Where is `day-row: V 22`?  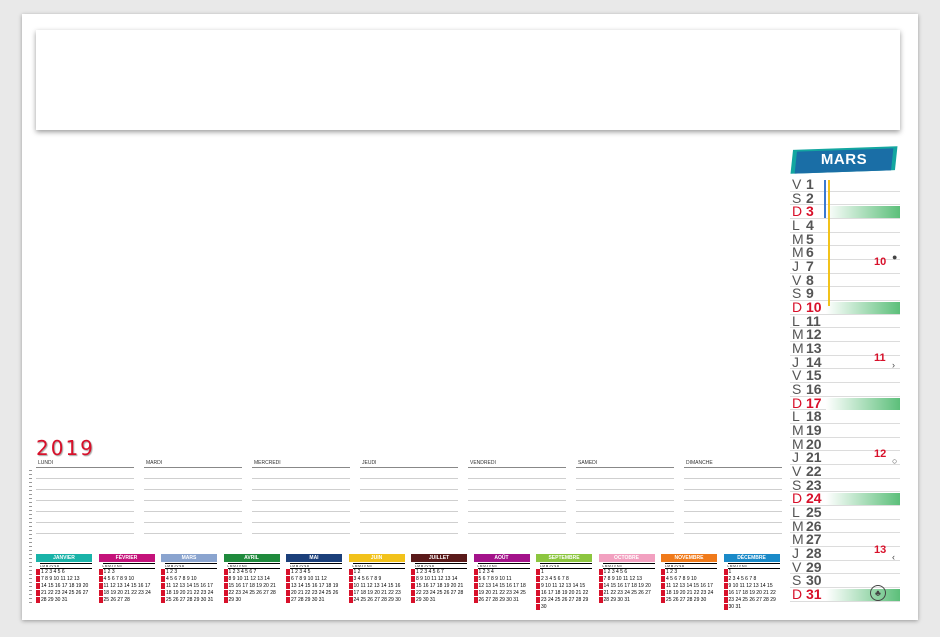
day-row: V 22 is located at coordinates (845, 471).